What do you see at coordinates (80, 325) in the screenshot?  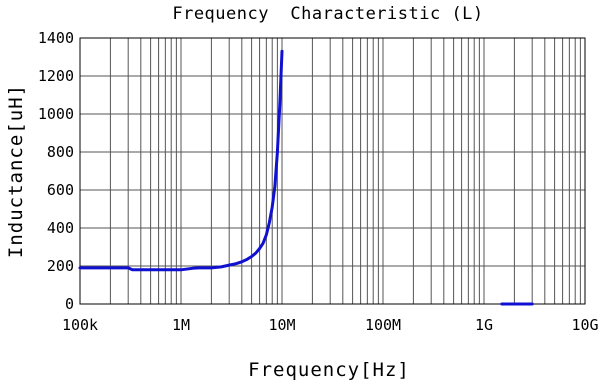 I see `x-tick-label: 100k` at bounding box center [80, 325].